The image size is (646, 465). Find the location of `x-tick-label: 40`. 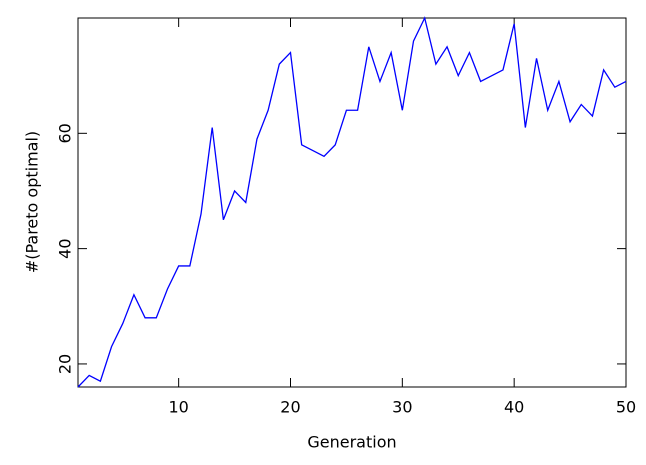

x-tick-label: 40 is located at coordinates (514, 407).